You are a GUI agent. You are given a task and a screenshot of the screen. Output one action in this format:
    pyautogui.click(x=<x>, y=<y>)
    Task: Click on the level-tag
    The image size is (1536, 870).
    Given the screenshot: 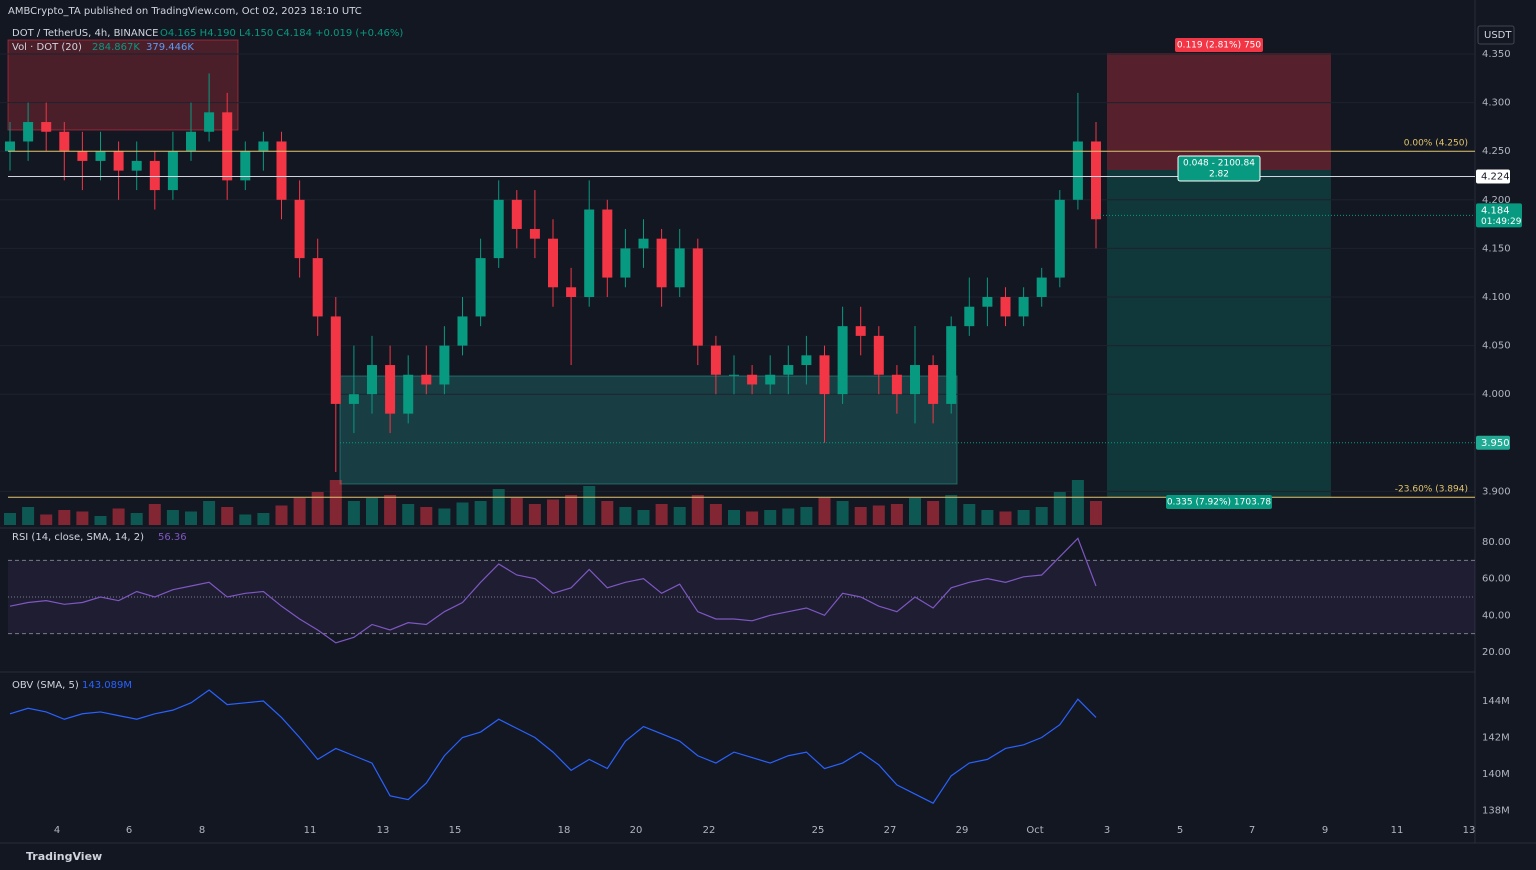 What is the action you would take?
    pyautogui.click(x=1493, y=176)
    